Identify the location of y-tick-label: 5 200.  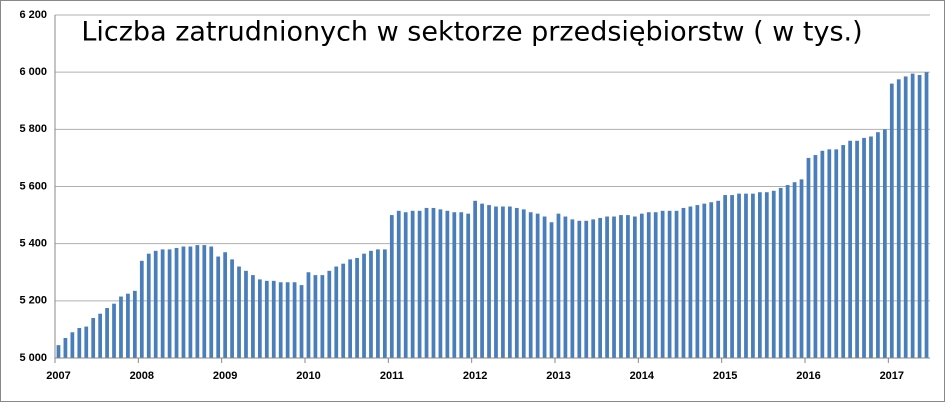
(33, 301).